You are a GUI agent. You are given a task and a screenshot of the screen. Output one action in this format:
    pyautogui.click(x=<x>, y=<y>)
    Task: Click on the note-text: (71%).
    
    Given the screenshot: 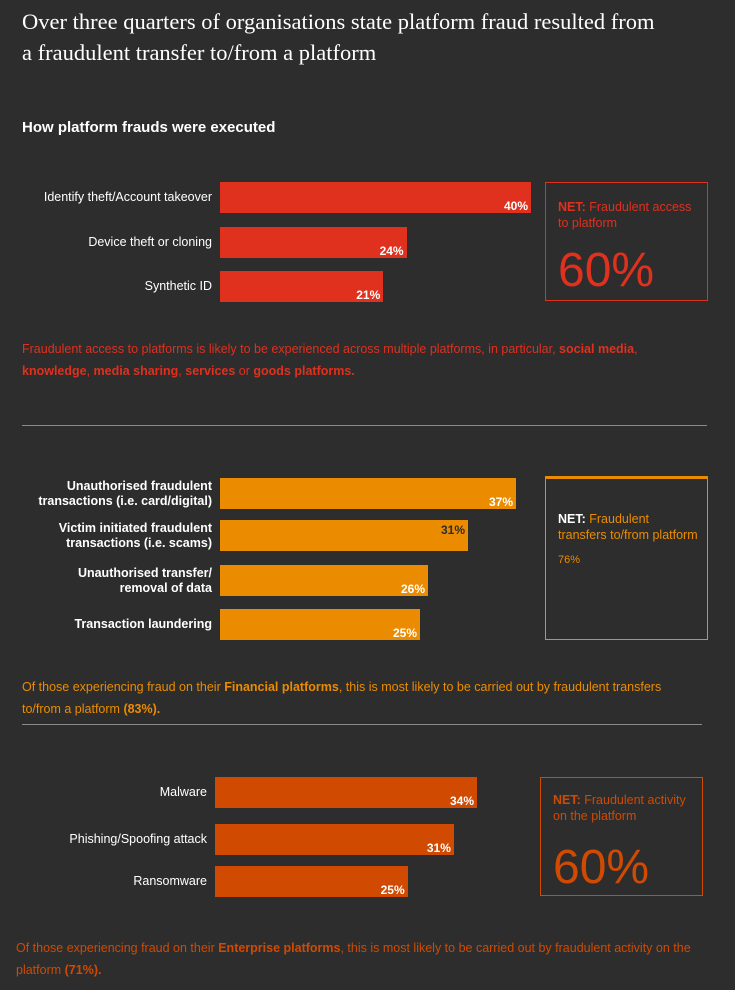 What is the action you would take?
    pyautogui.click(x=83, y=970)
    